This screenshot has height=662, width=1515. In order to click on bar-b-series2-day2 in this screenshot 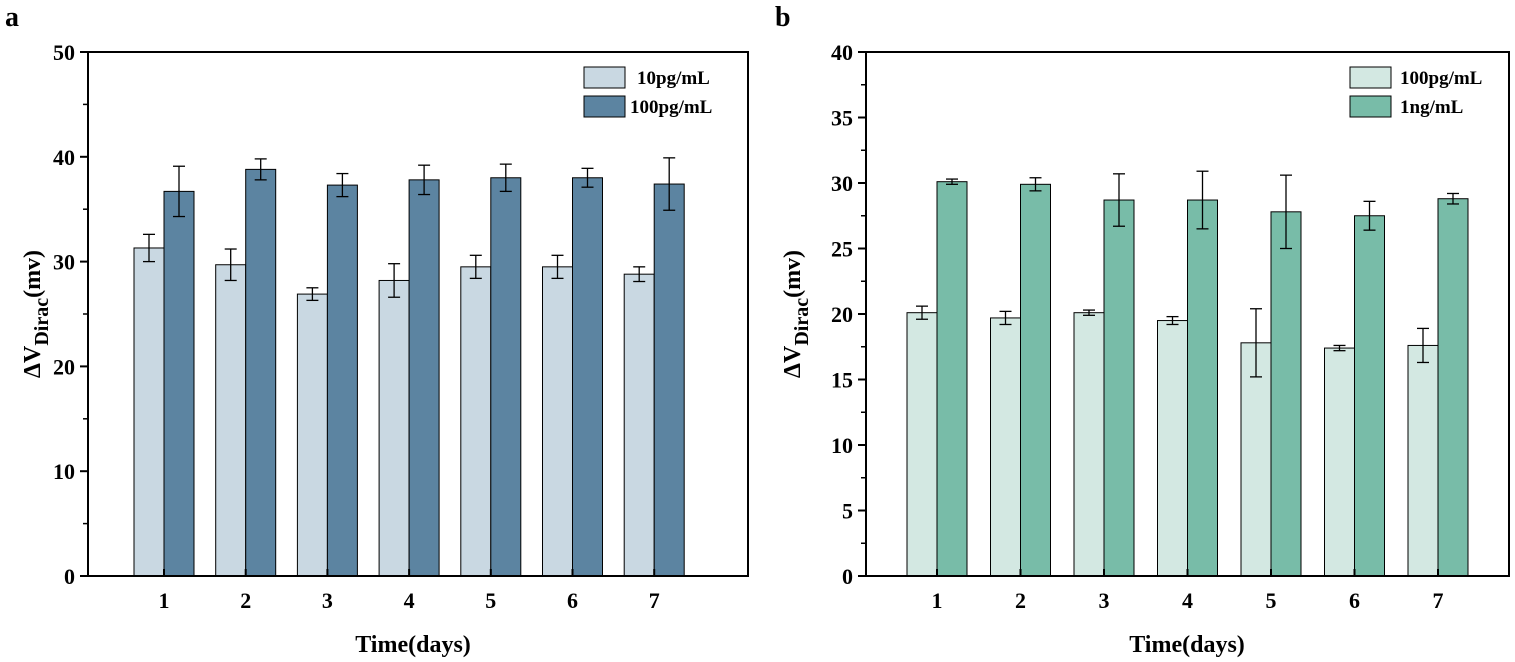, I will do `click(1035, 380)`.